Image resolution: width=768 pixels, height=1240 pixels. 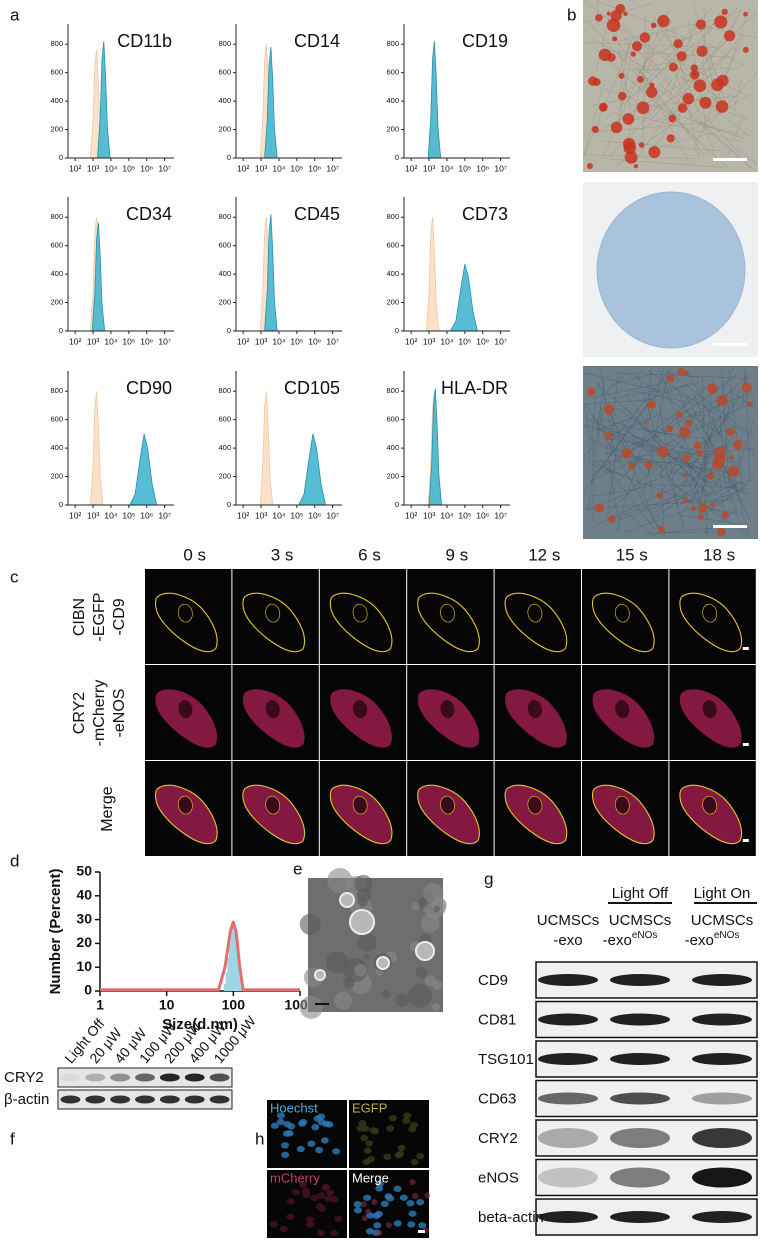 I want to click on y-axis-title: Number (Percent), so click(x=55, y=932).